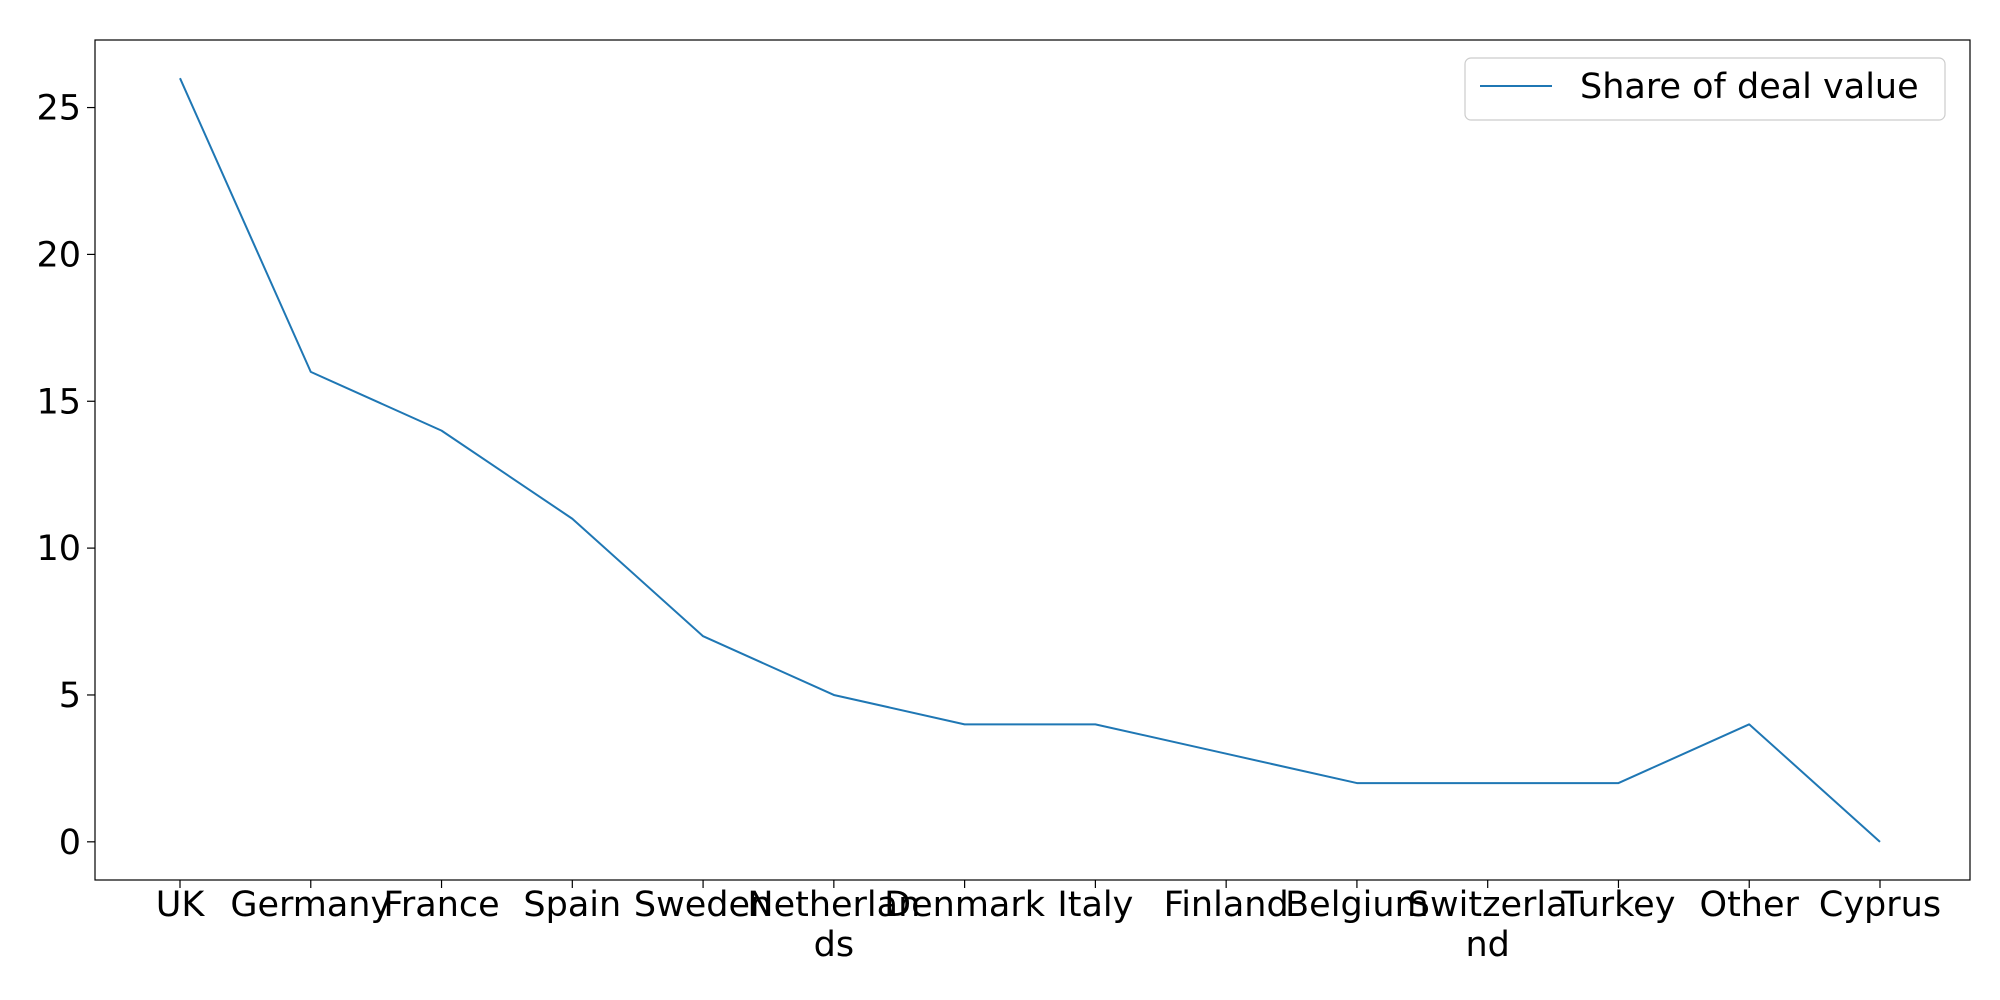 This screenshot has height=1000, width=2000. I want to click on y-axis: 0 5 10 15 20 25, so click(65, 476).